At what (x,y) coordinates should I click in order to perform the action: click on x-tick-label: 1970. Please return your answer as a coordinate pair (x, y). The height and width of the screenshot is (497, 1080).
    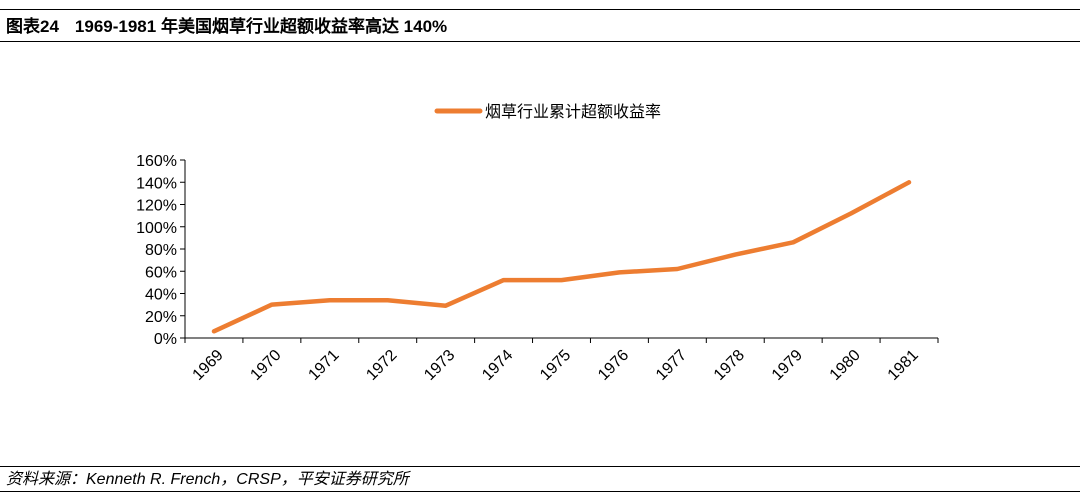
    Looking at the image, I should click on (265, 365).